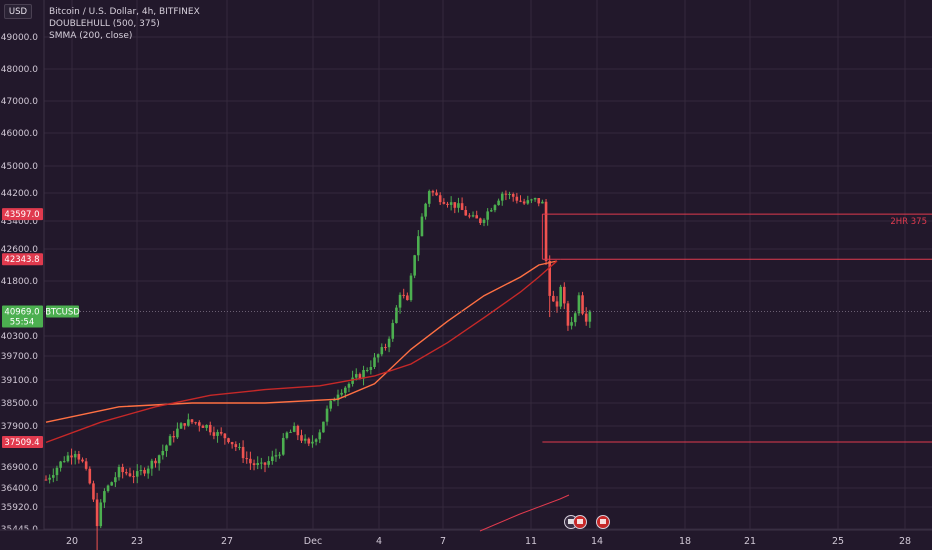 Image resolution: width=932 pixels, height=550 pixels. Describe the element at coordinates (90, 36) in the screenshot. I see `legend-line: SMMA (200, close)` at that location.